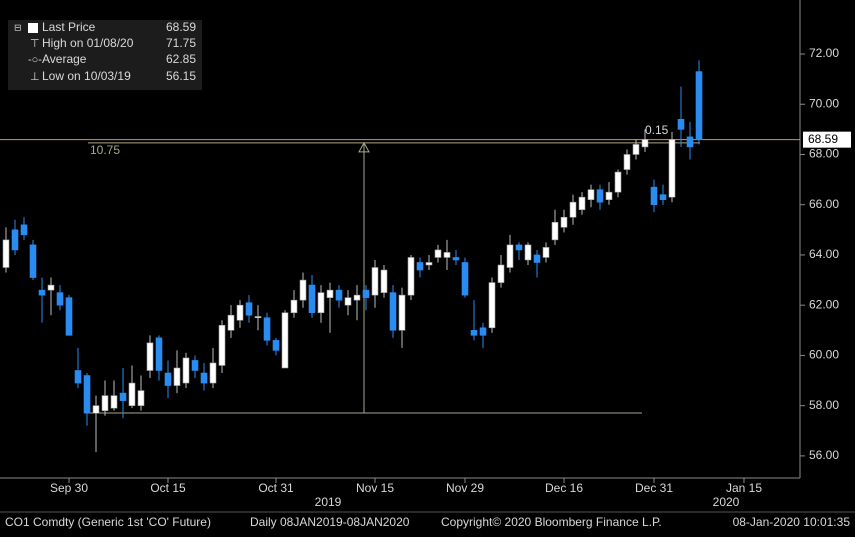 The width and height of the screenshot is (855, 537). What do you see at coordinates (86, 76) in the screenshot?
I see `legend-label: Low on 10/03/19` at bounding box center [86, 76].